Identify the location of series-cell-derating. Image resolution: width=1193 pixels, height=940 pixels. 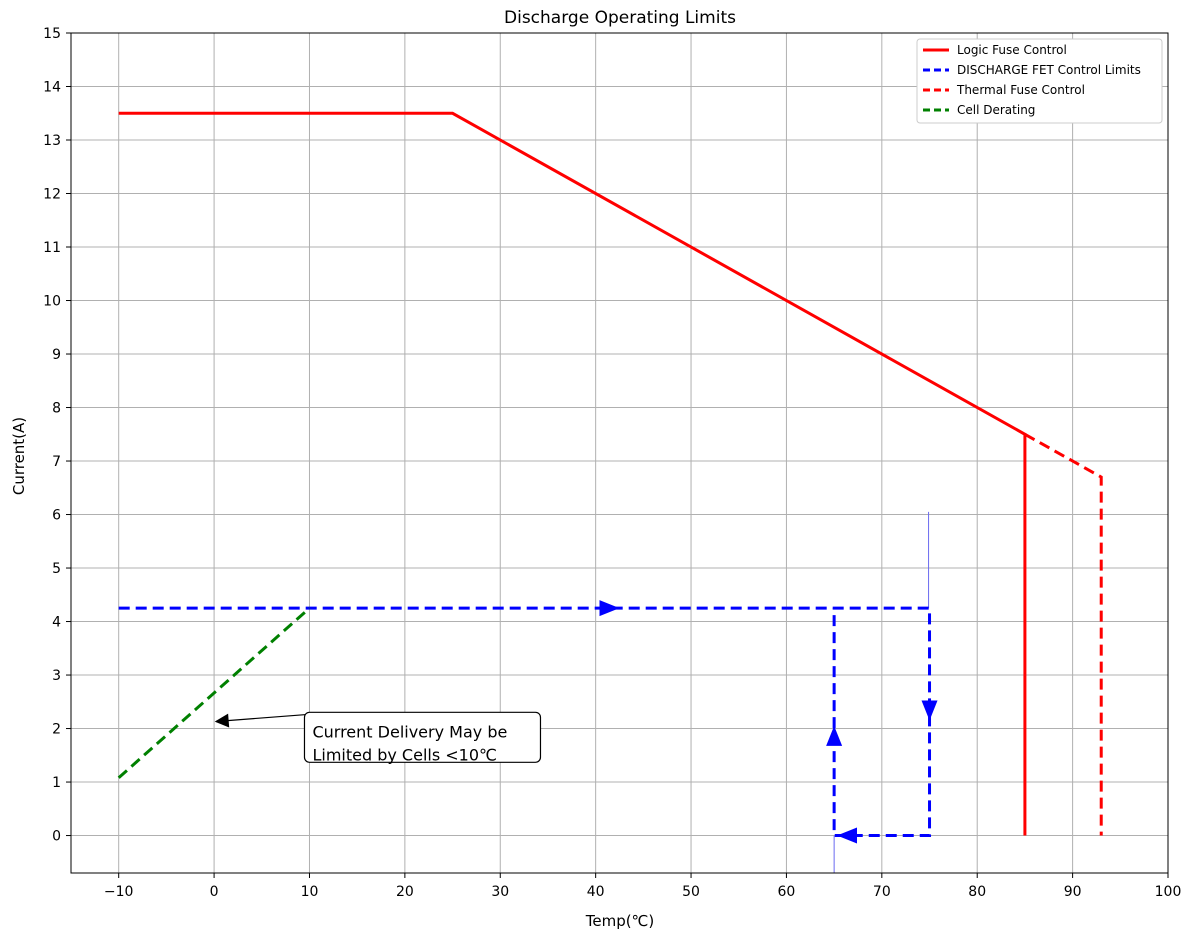
(214, 693).